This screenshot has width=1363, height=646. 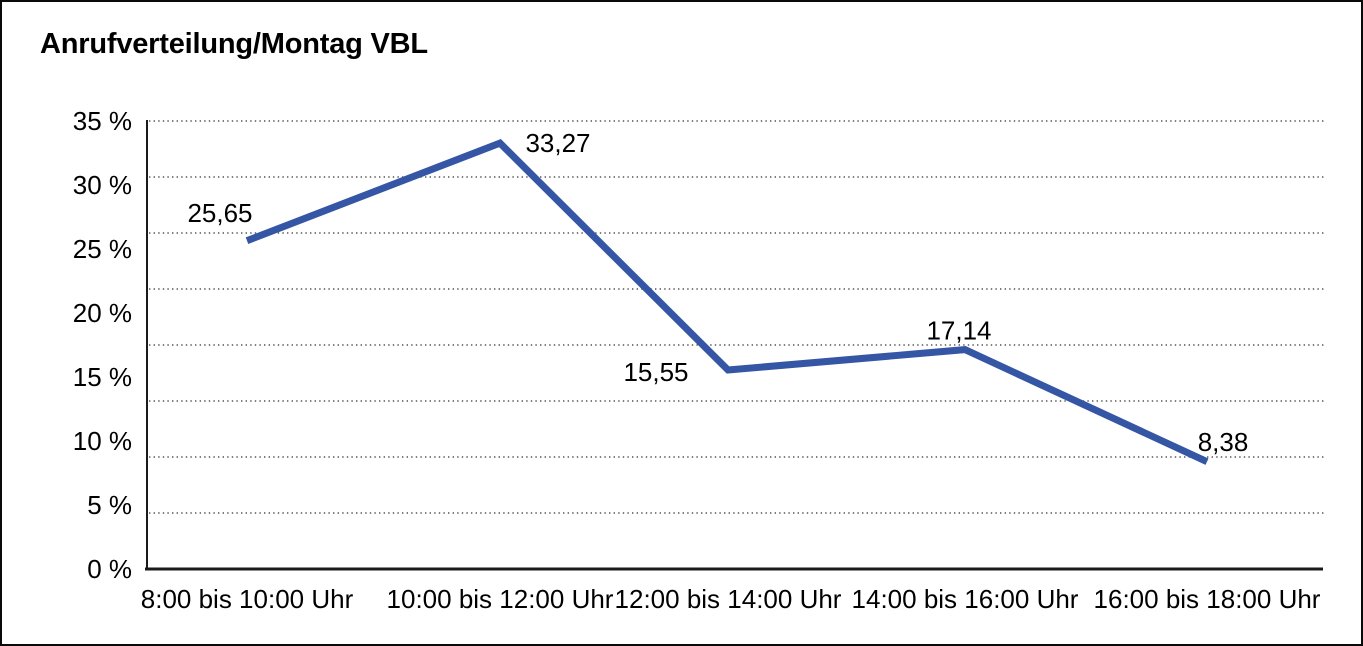 What do you see at coordinates (109, 569) in the screenshot?
I see `y-tick-label: 0 %` at bounding box center [109, 569].